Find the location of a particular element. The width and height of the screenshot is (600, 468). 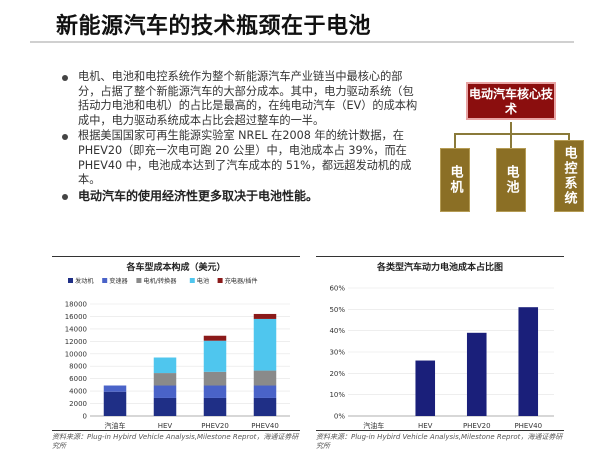

tree-child-battery: 电池 is located at coordinates (511, 180).